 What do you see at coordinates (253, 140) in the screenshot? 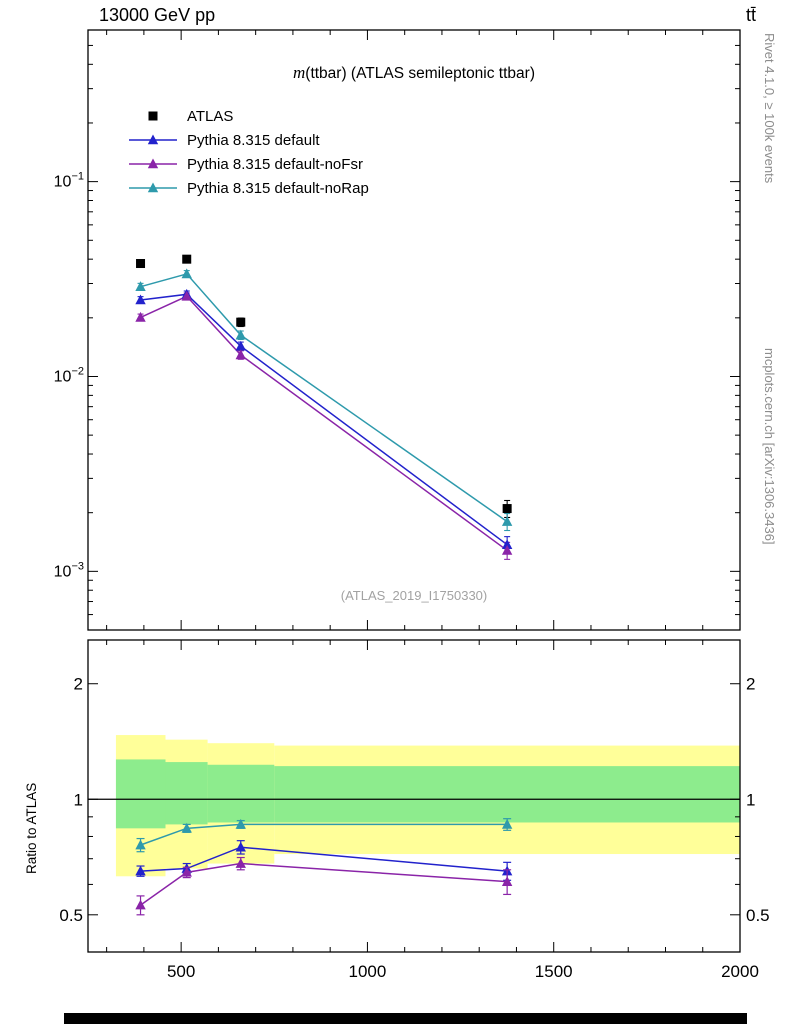
I see `legend-label: Pythia 8.315 default` at bounding box center [253, 140].